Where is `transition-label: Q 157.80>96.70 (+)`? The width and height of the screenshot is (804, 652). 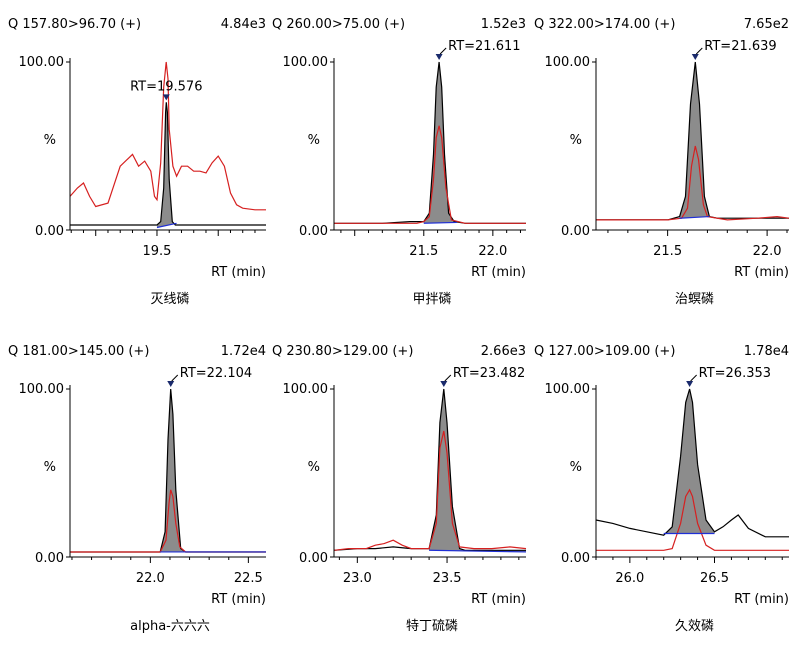
transition-label: Q 157.80>96.70 (+) is located at coordinates (74, 24).